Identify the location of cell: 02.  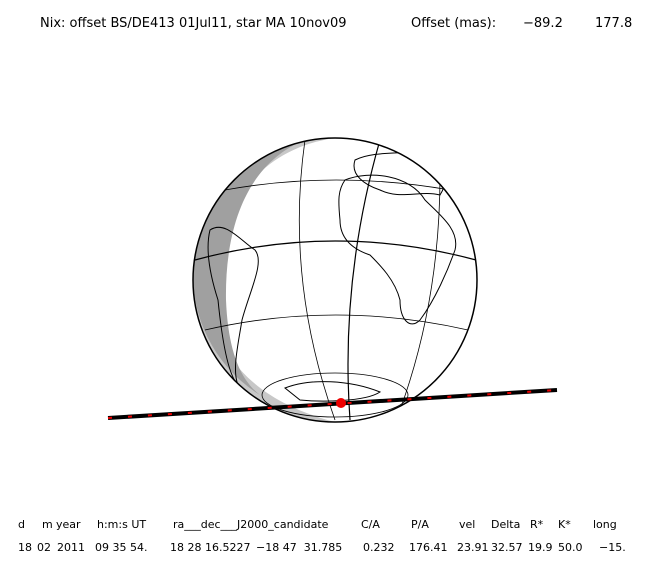
(44, 547).